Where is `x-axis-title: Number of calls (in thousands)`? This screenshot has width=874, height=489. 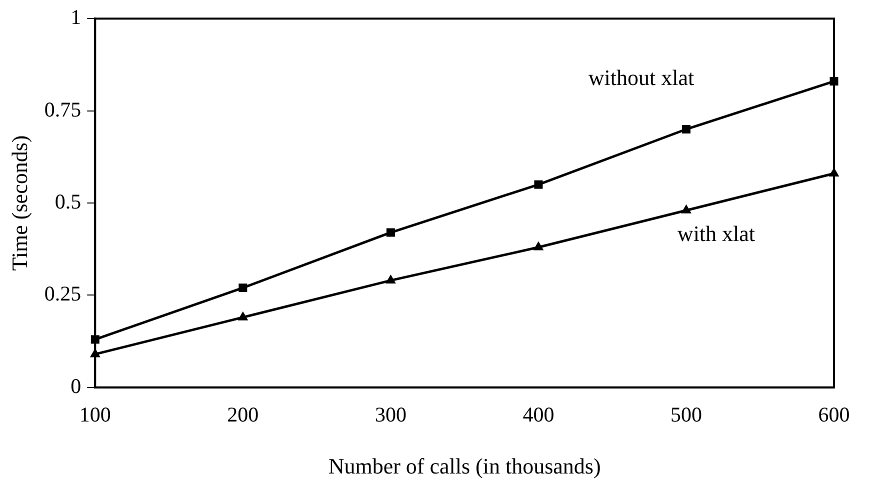
x-axis-title: Number of calls (in thousands) is located at coordinates (464, 466).